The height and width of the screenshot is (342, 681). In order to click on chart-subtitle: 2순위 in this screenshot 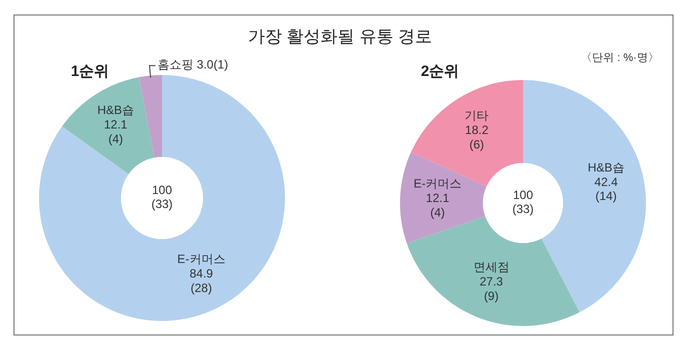, I will do `click(440, 71)`.